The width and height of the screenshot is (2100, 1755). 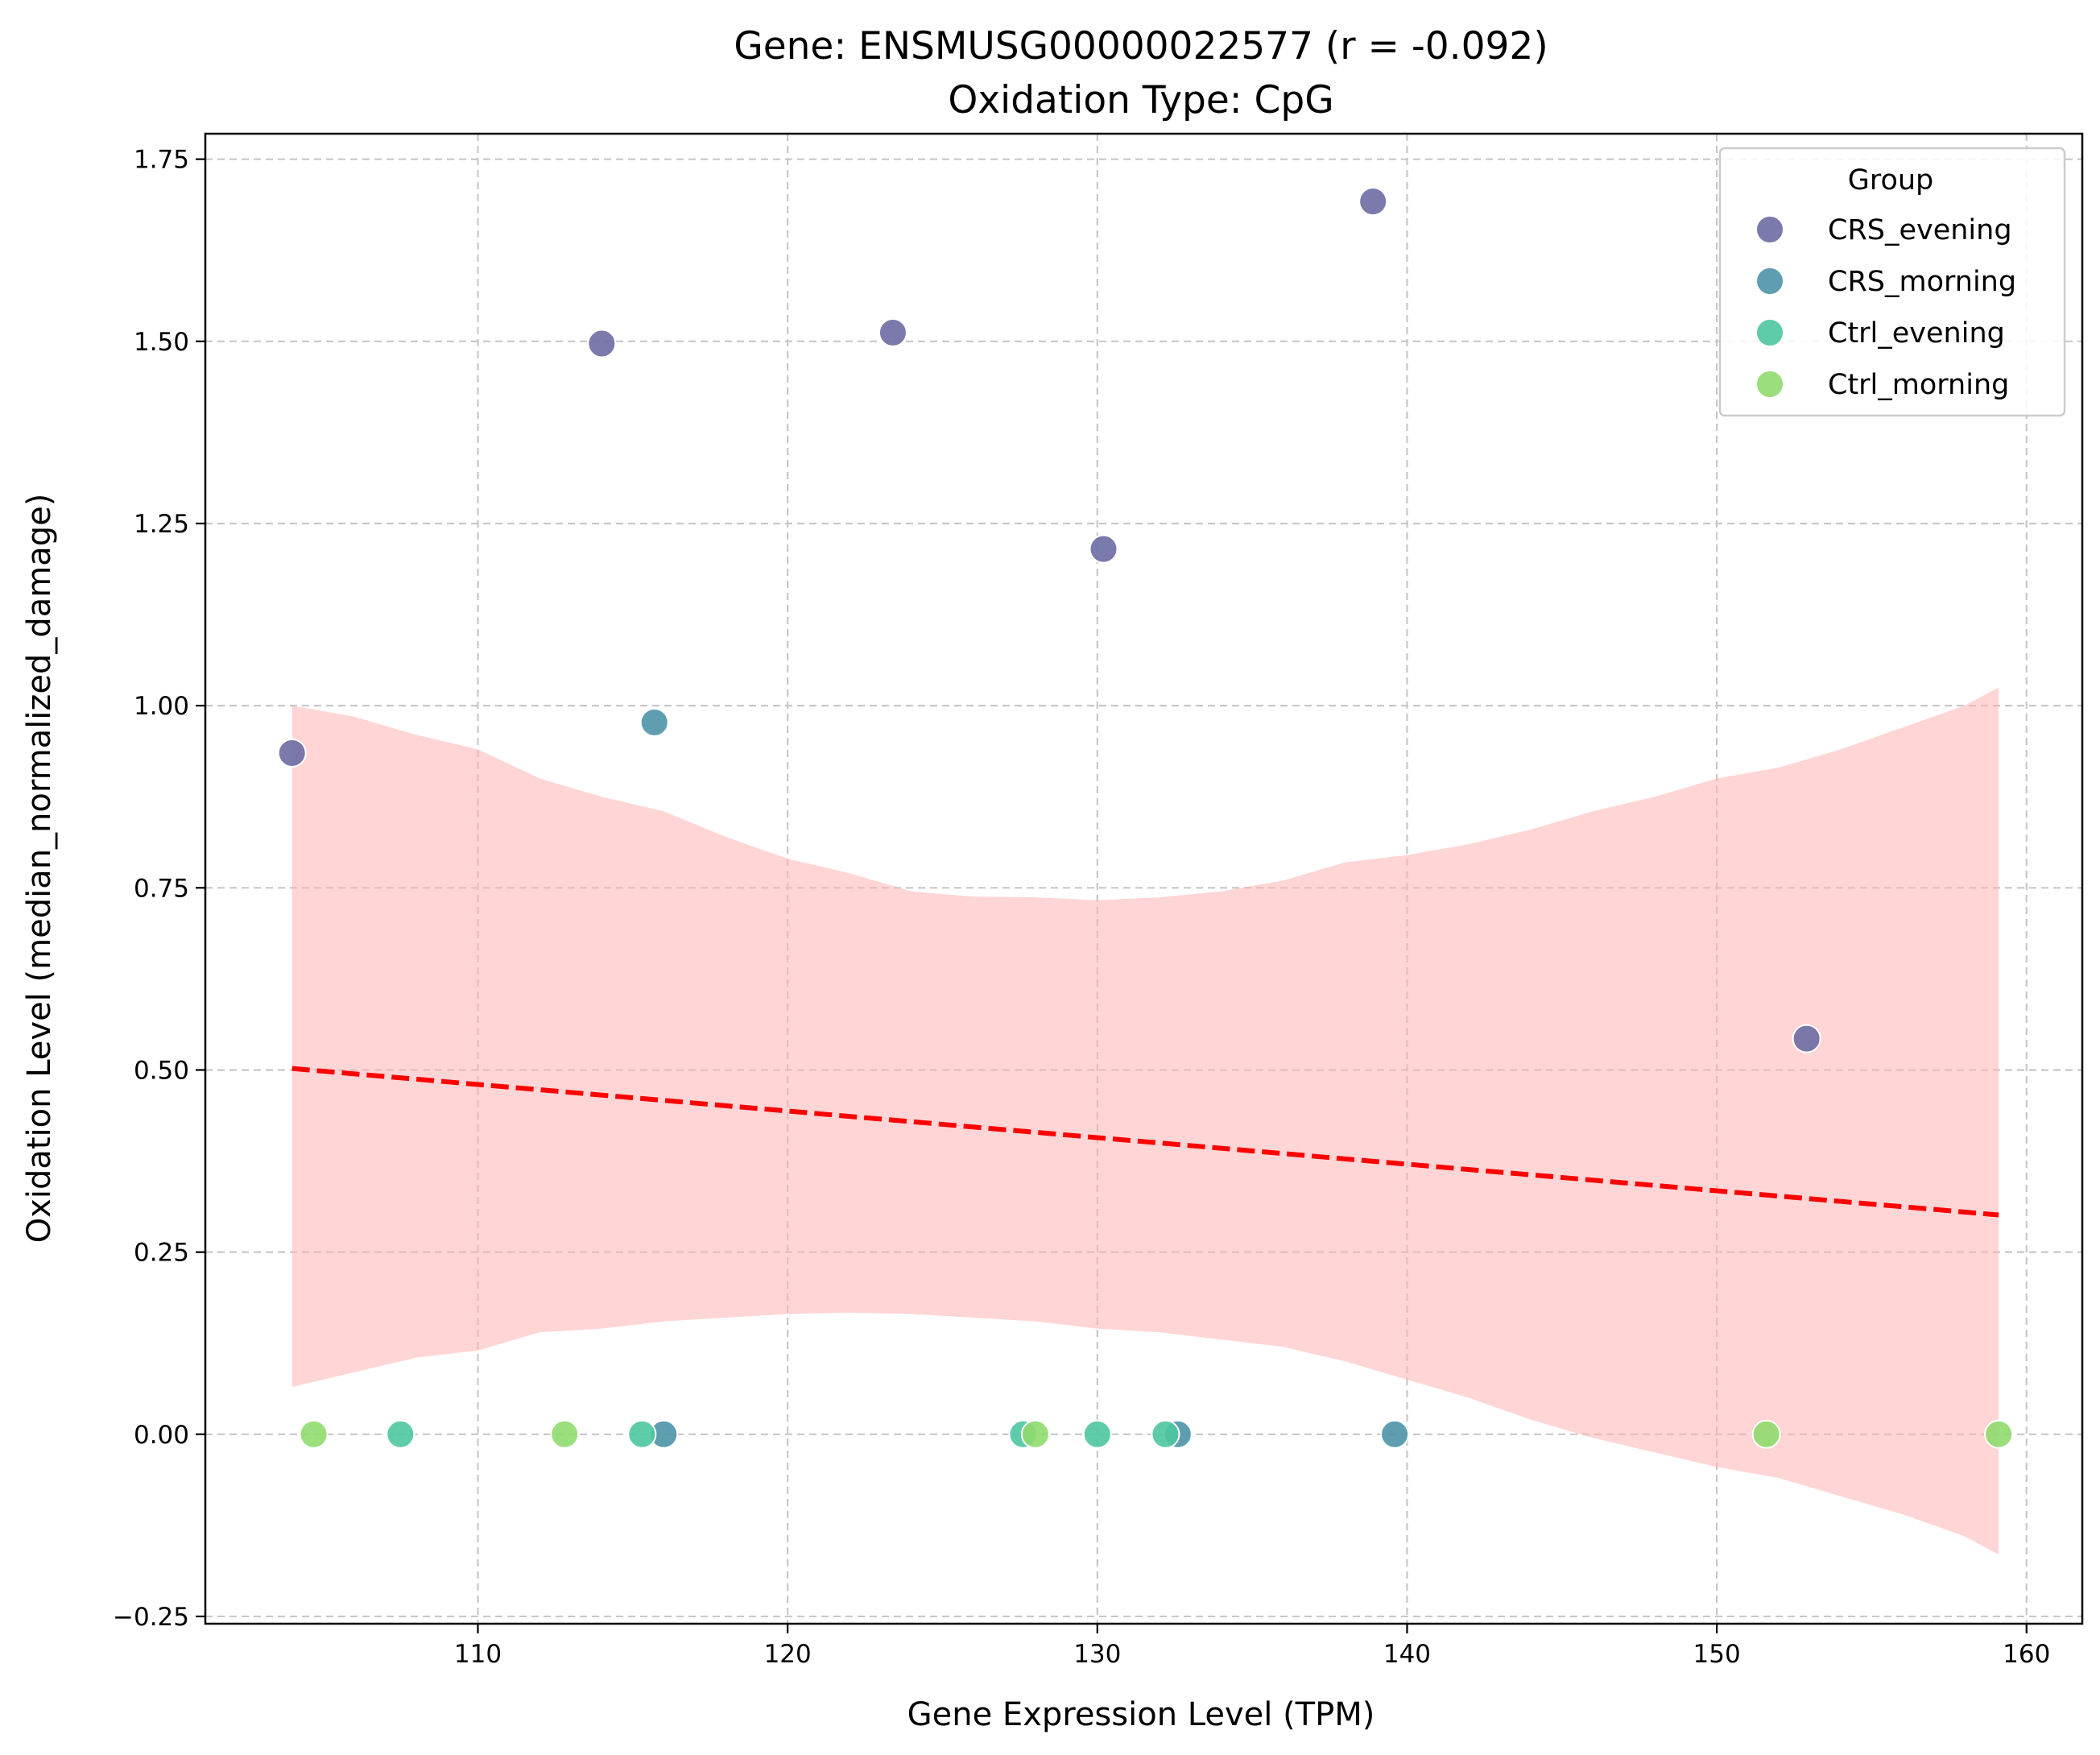 What do you see at coordinates (151, 1617) in the screenshot?
I see `y-tick-label: −0.25` at bounding box center [151, 1617].